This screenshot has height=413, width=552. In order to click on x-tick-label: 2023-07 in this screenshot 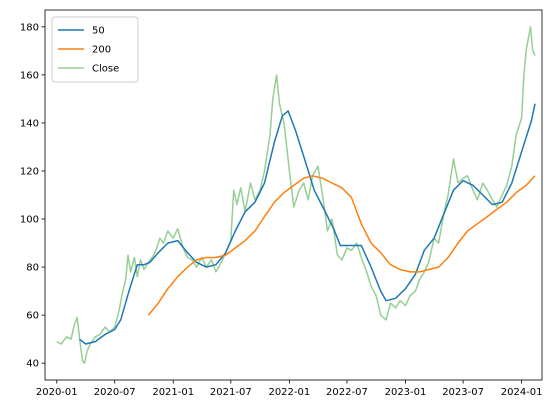, I will do `click(463, 392)`.